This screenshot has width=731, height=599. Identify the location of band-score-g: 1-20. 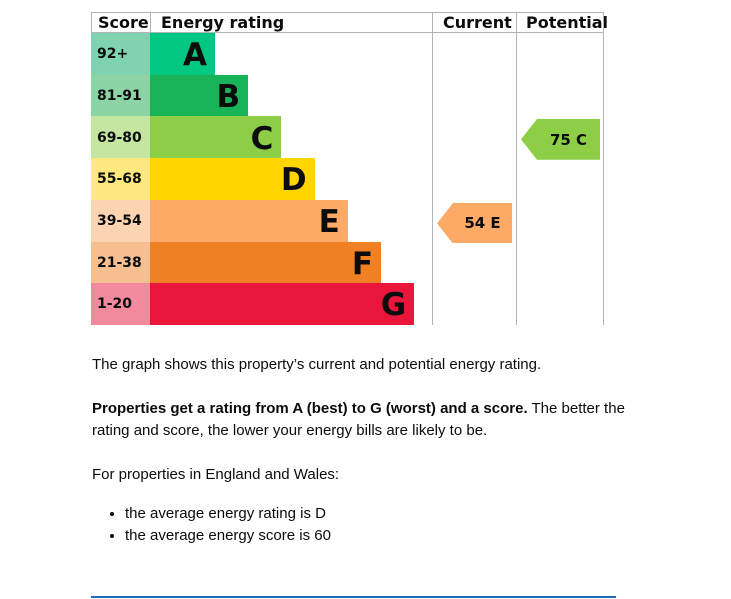
(120, 304).